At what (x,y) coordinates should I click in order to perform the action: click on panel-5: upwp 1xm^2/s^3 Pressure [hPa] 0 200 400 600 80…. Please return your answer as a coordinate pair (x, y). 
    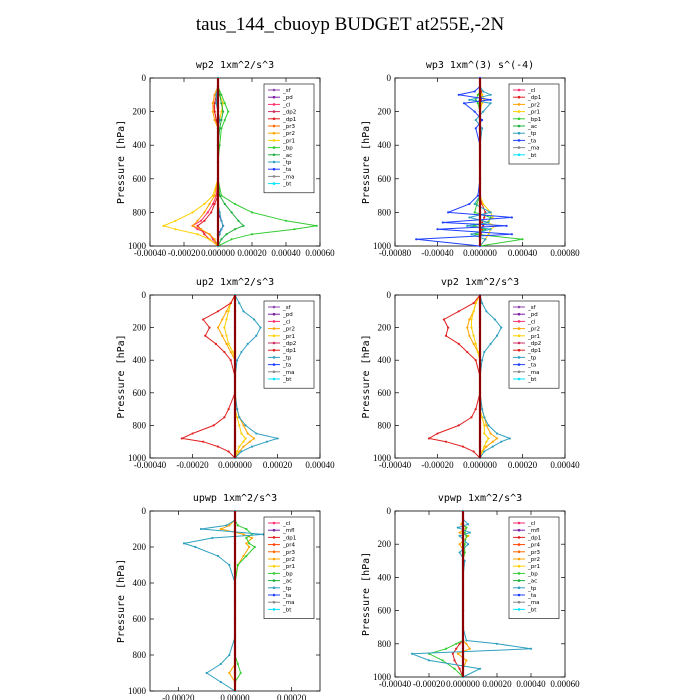
    Looking at the image, I should click on (218, 596).